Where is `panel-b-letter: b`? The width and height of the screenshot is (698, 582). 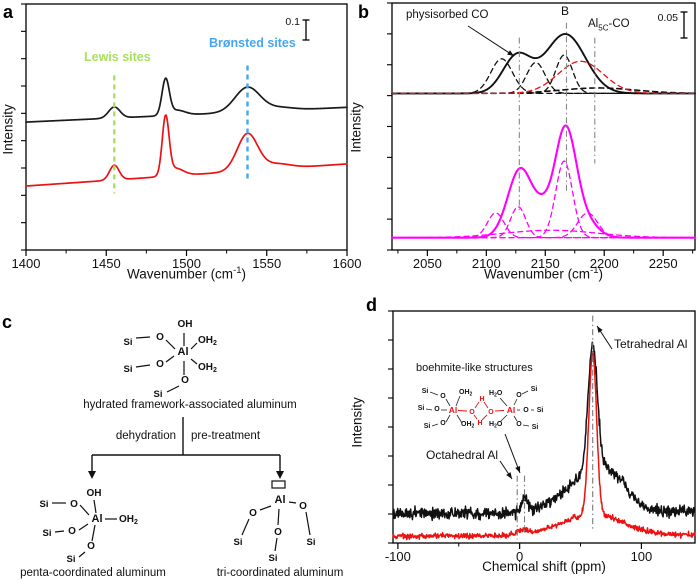 panel-b-letter: b is located at coordinates (363, 12).